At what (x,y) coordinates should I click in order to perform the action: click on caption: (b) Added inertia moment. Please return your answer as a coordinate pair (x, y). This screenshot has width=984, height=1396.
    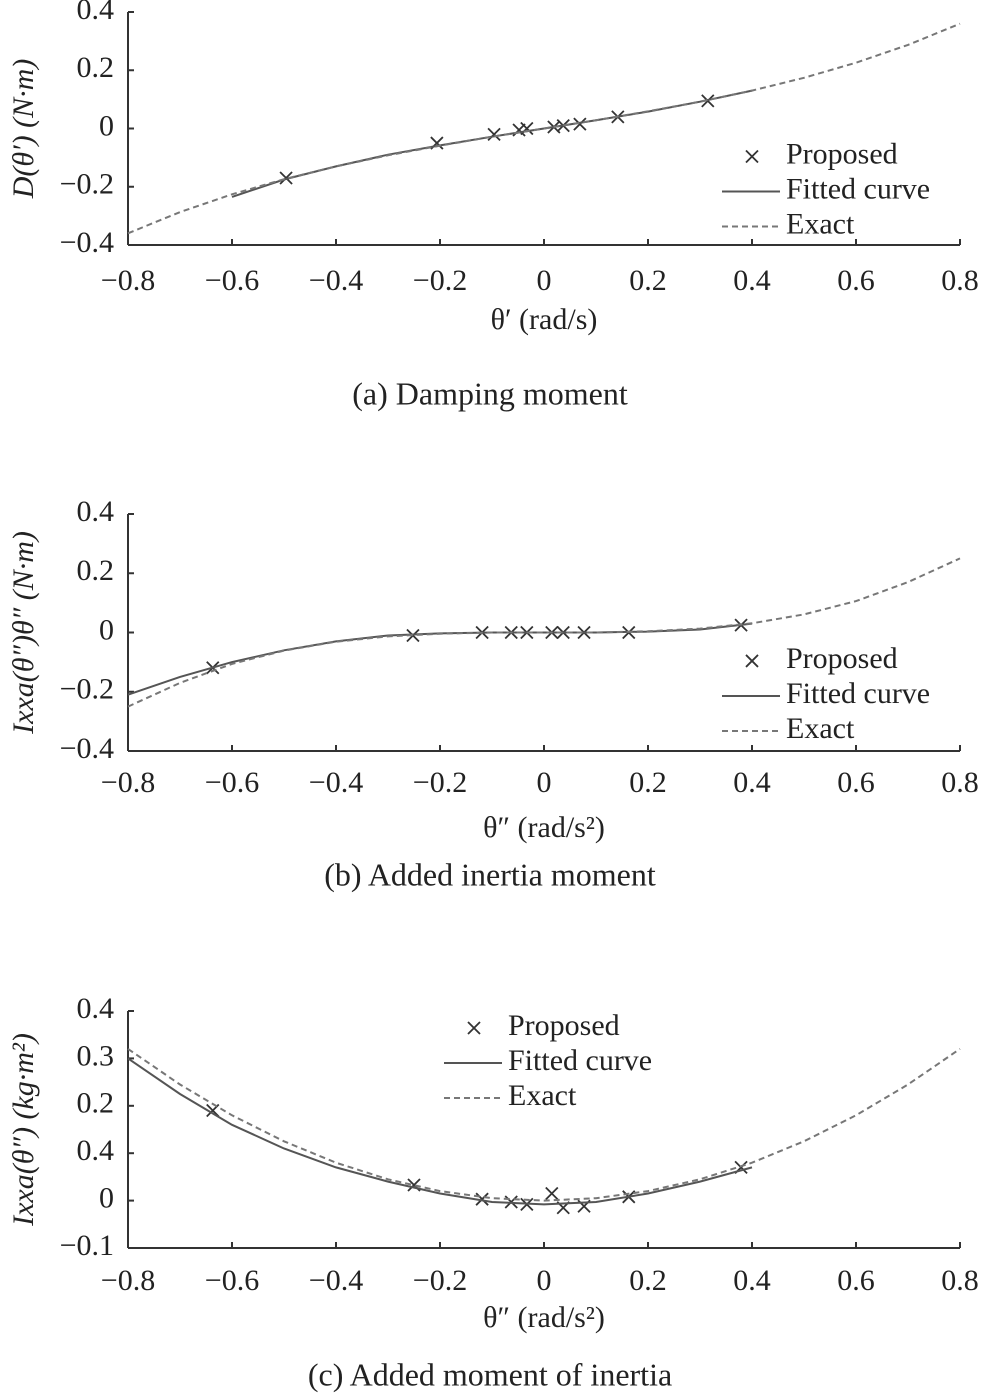
    Looking at the image, I should click on (490, 874).